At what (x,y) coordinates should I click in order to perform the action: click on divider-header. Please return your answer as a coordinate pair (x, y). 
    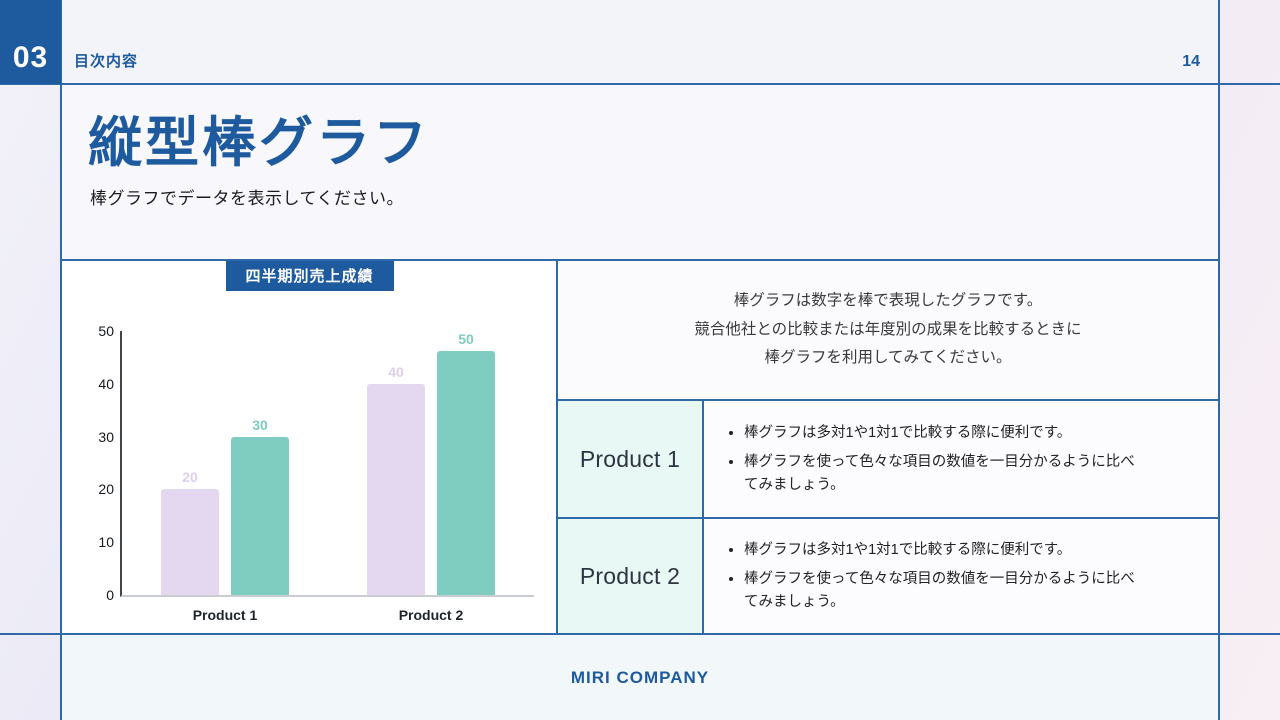
    Looking at the image, I should click on (640, 84).